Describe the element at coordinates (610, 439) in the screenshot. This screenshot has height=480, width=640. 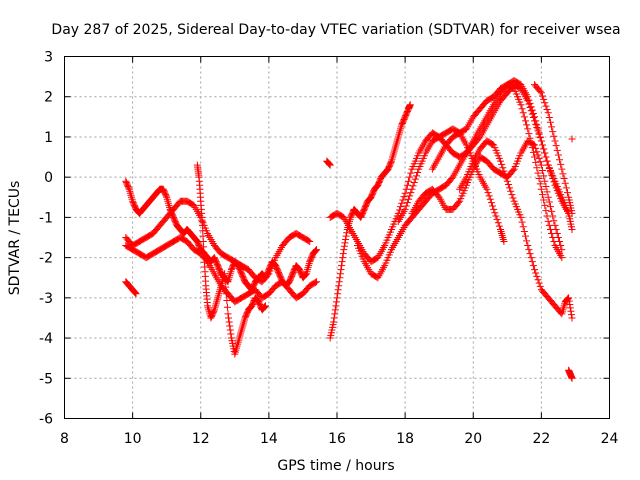
I see `x-tick-label: 24` at that location.